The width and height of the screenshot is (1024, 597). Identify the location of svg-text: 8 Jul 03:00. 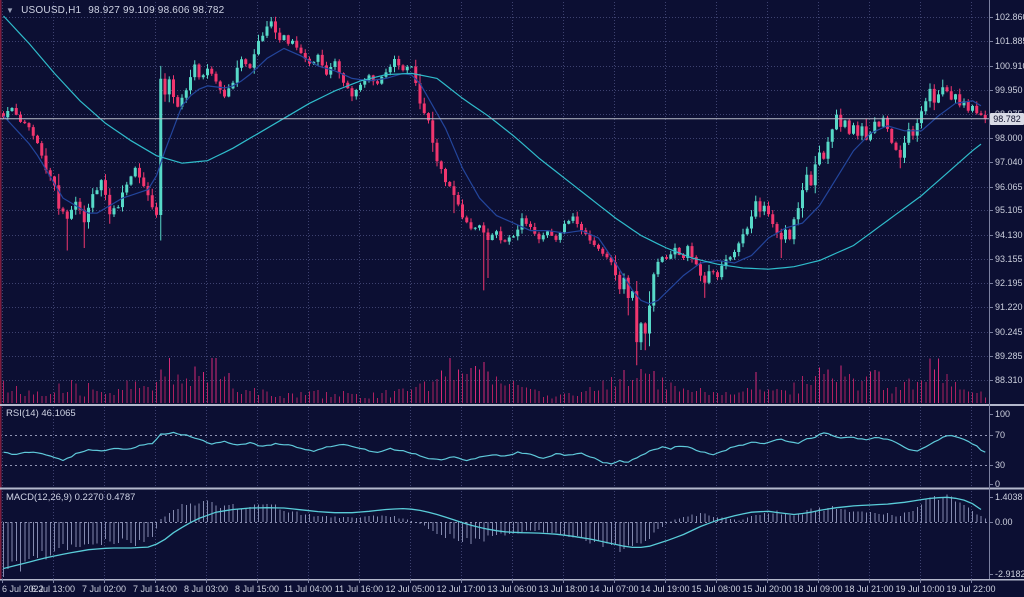
(206, 589).